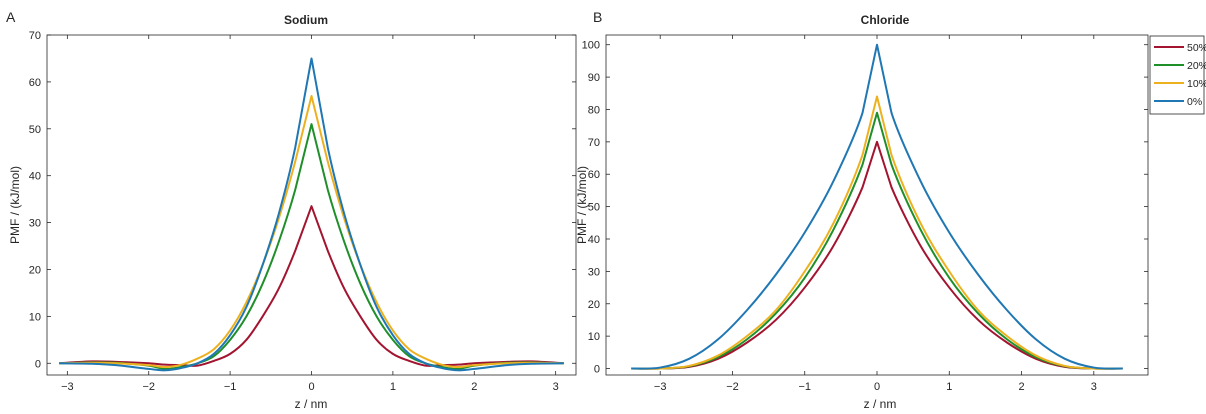 This screenshot has height=414, width=1206. What do you see at coordinates (594, 78) in the screenshot?
I see `y-tick-label: 90` at bounding box center [594, 78].